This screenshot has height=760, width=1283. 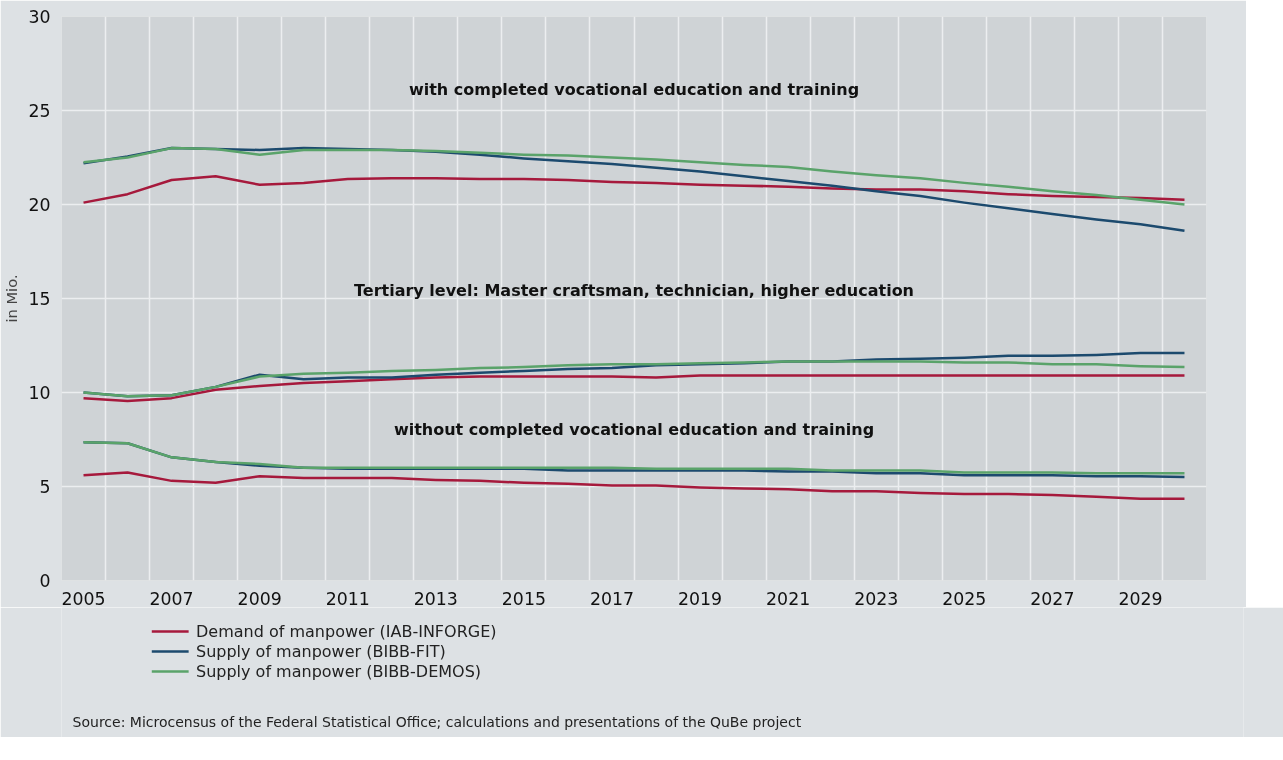 What do you see at coordinates (45, 581) in the screenshot?
I see `y-tick-label: 0` at bounding box center [45, 581].